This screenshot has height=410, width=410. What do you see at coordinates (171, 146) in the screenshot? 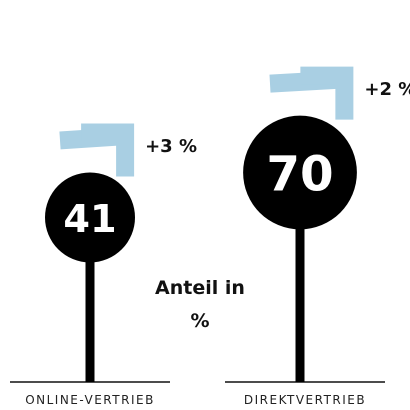
I see `change-label: +3 %` at bounding box center [171, 146].